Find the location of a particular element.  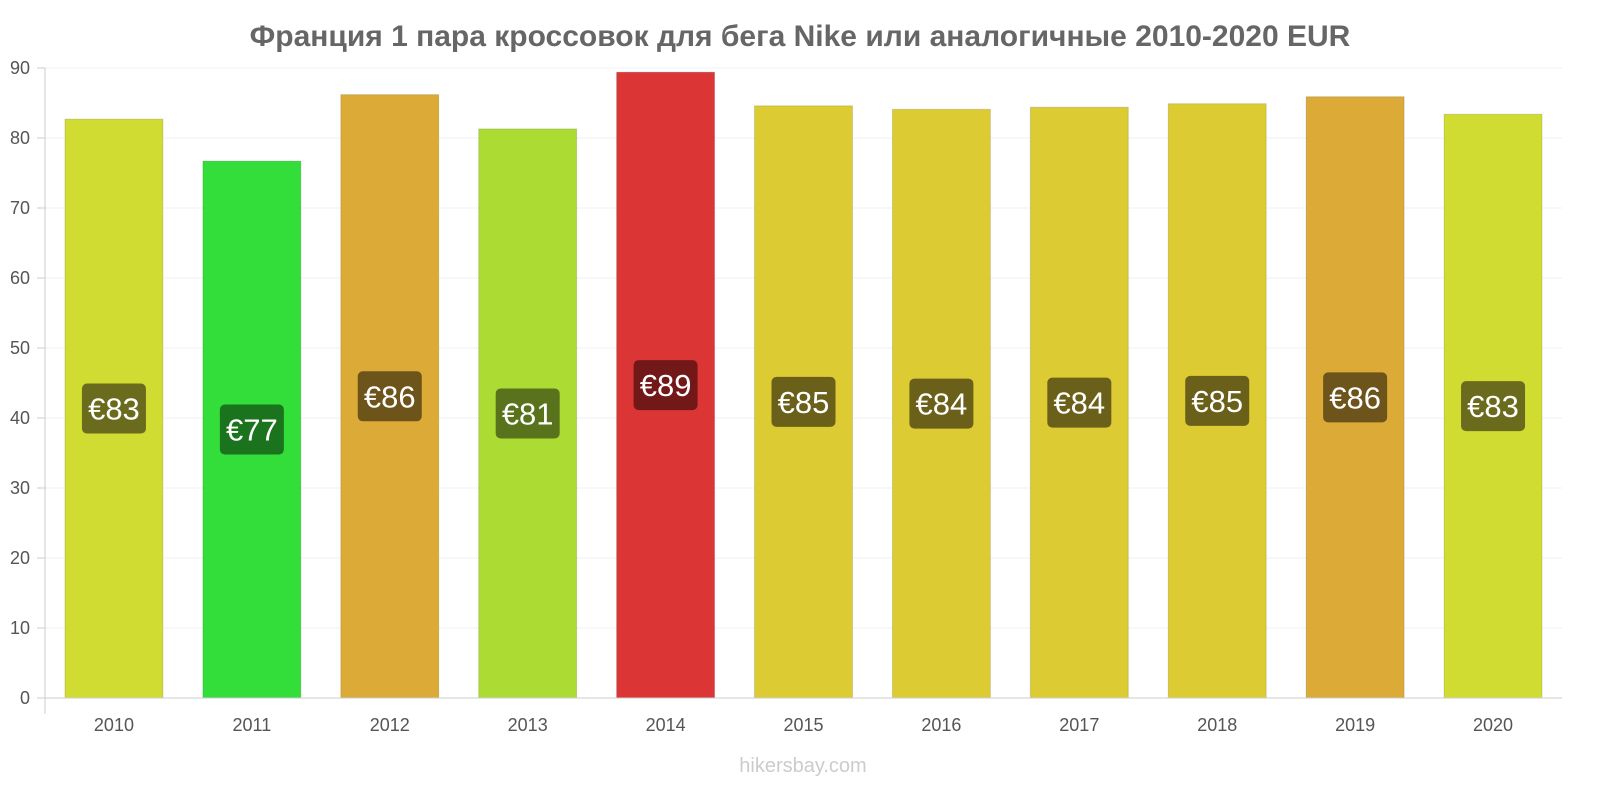

x-tick-label: 2016 is located at coordinates (941, 725).